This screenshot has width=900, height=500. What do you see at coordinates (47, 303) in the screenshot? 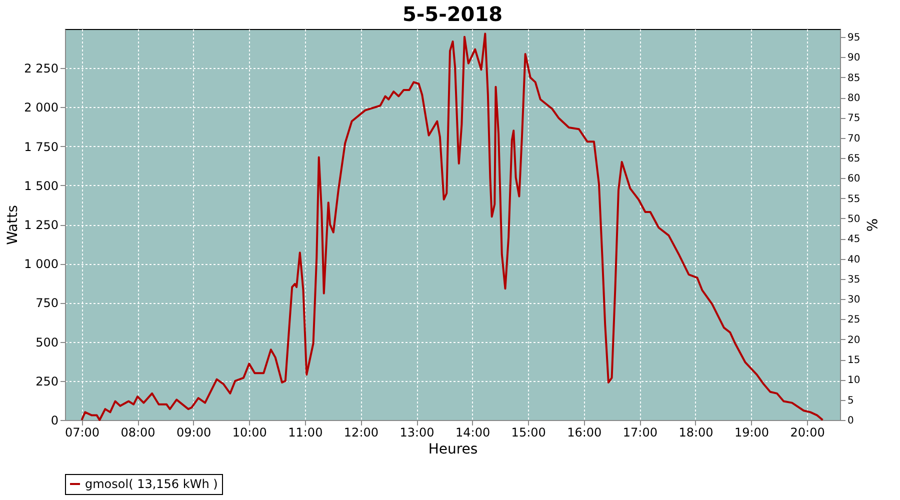
I see `y-tick-label: 750` at bounding box center [47, 303].